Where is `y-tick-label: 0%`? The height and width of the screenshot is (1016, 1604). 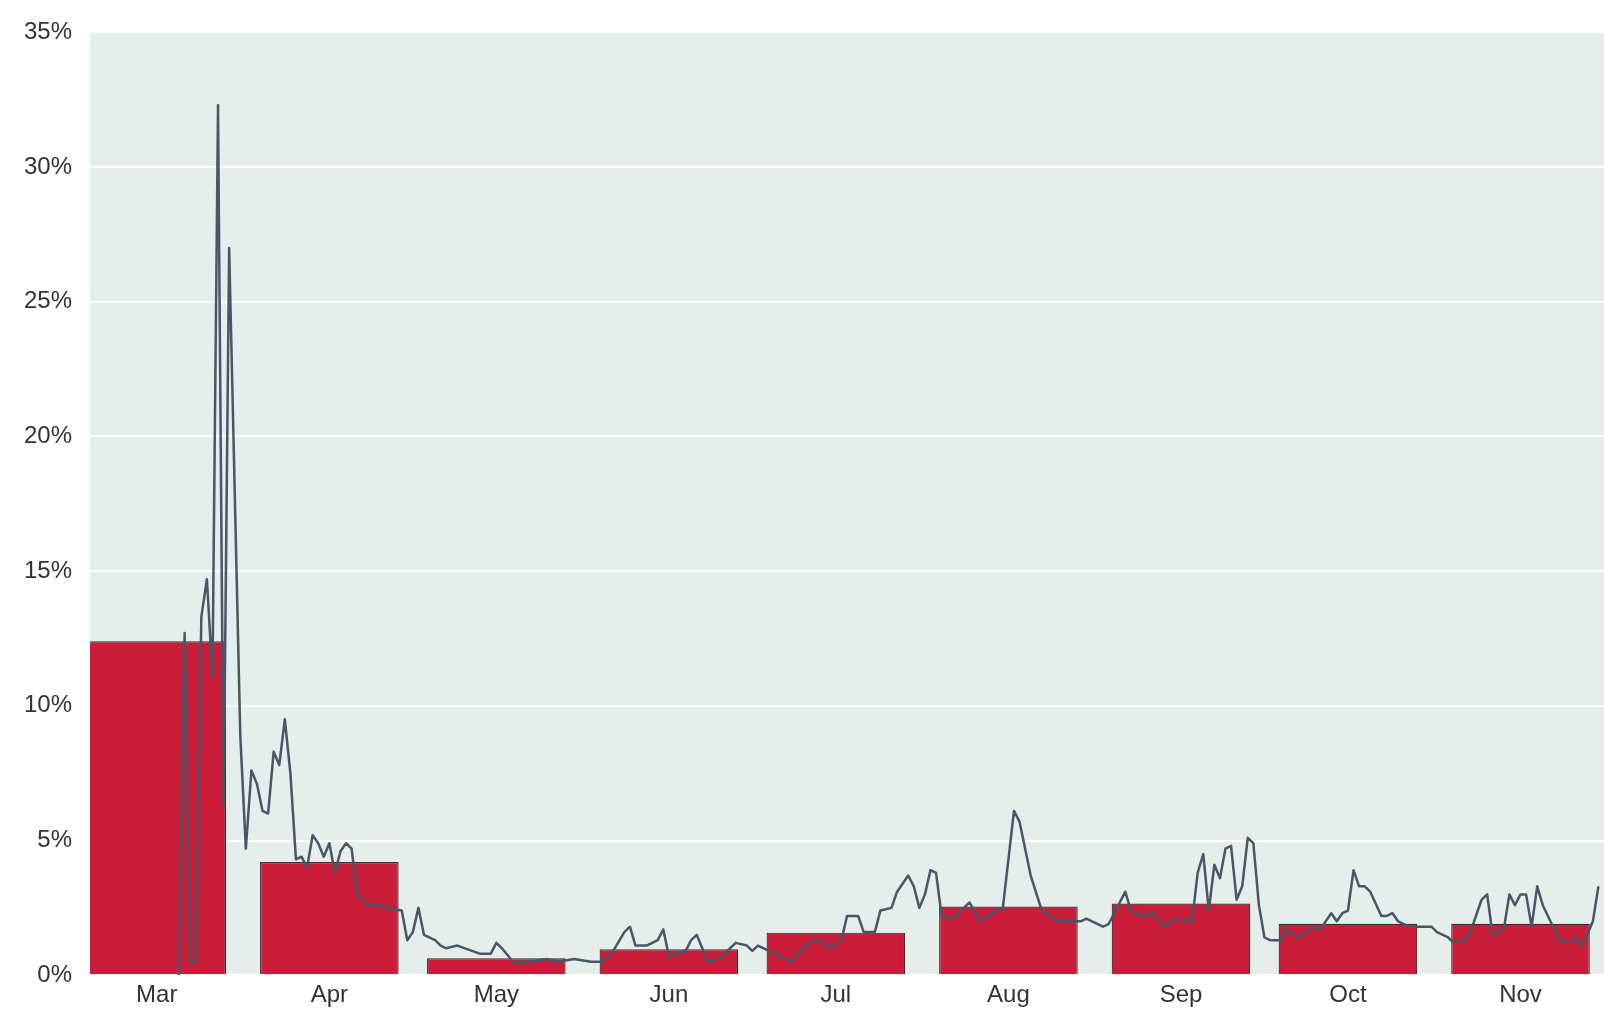
y-tick-label: 0% is located at coordinates (54, 973).